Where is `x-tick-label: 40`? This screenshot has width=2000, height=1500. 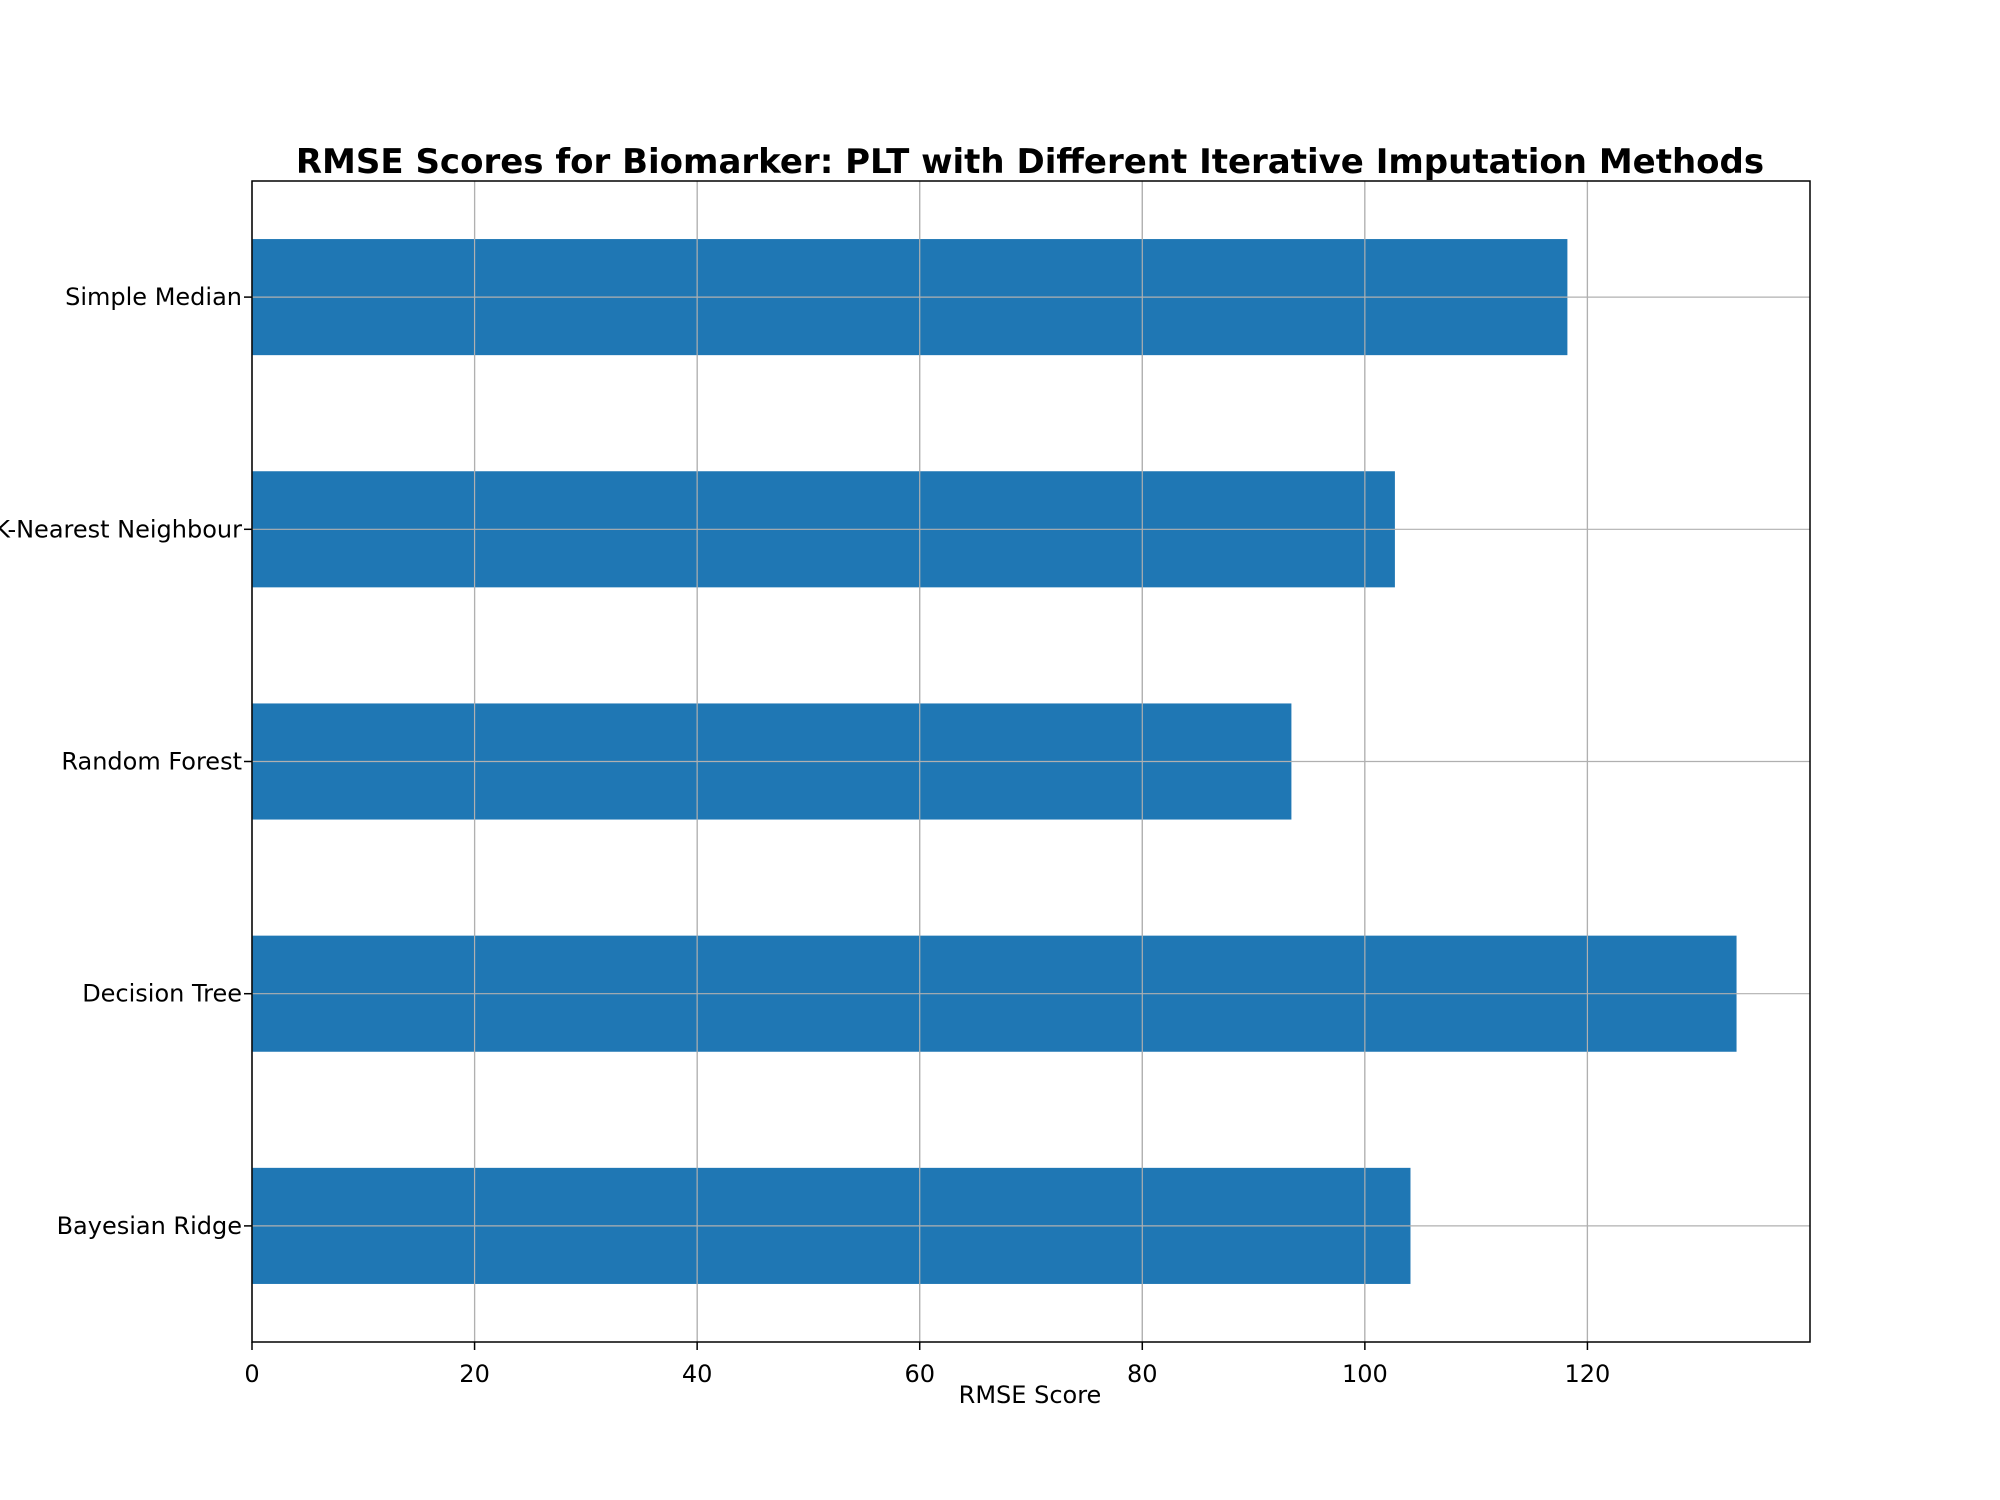 x-tick-label: 40 is located at coordinates (697, 1374).